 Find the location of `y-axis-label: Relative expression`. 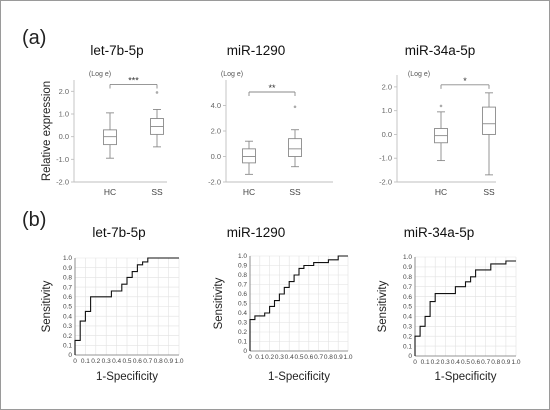

y-axis-label: Relative expression is located at coordinates (47, 131).